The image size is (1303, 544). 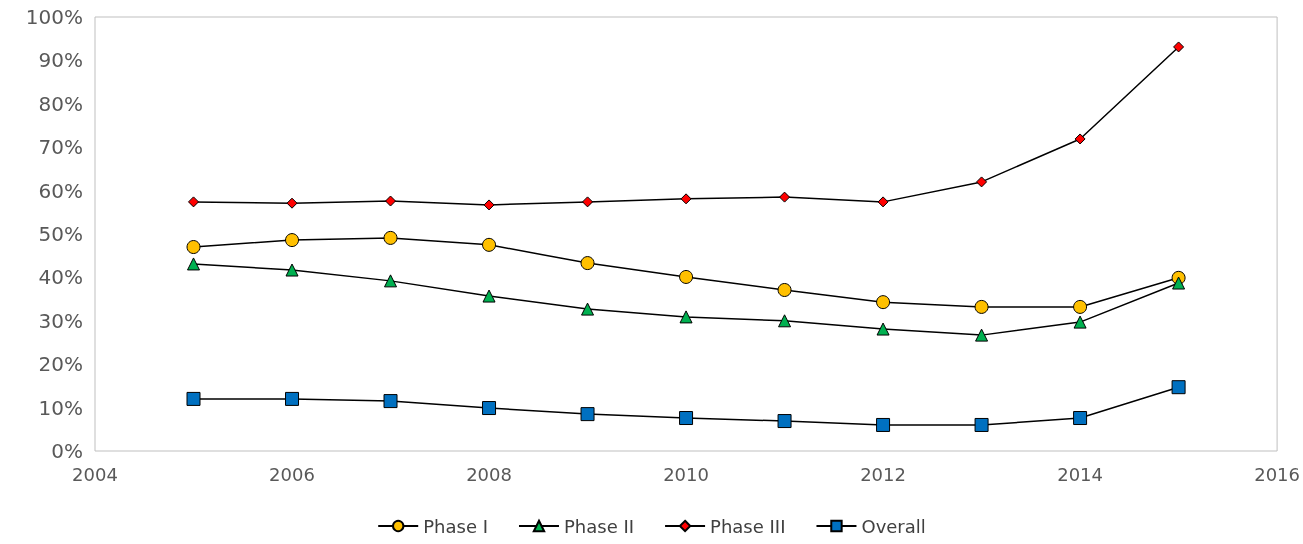 I want to click on y-tick-label: 50%, so click(x=60, y=234).